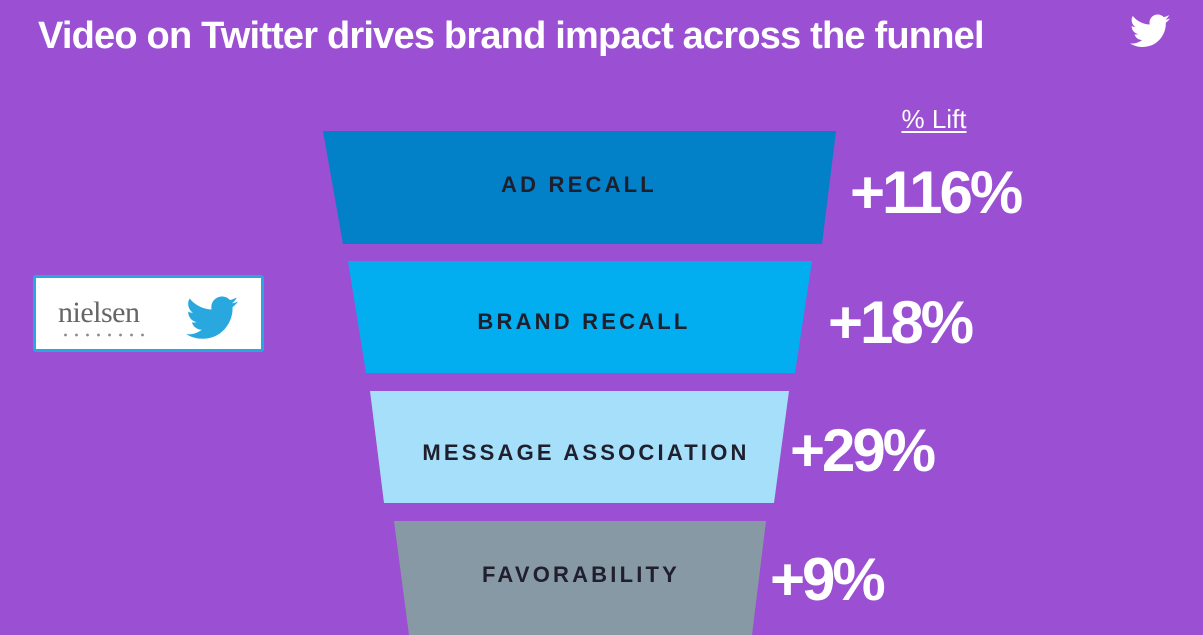 The width and height of the screenshot is (1203, 635). What do you see at coordinates (583, 321) in the screenshot?
I see `band-label-brand-recall: BRAND RECALL` at bounding box center [583, 321].